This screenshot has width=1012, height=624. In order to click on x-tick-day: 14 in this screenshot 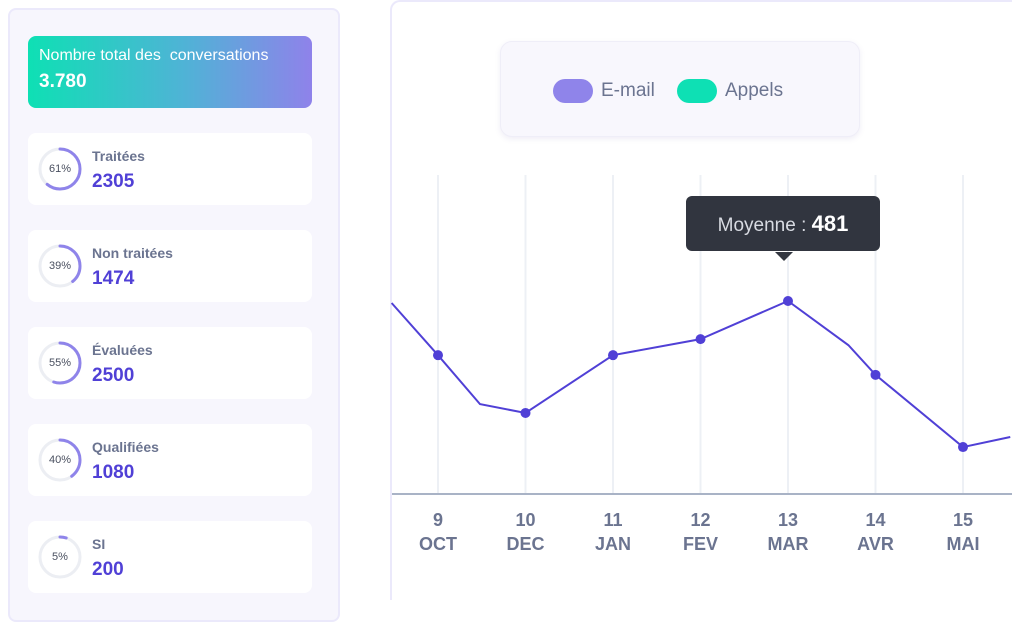, I will do `click(875, 520)`.